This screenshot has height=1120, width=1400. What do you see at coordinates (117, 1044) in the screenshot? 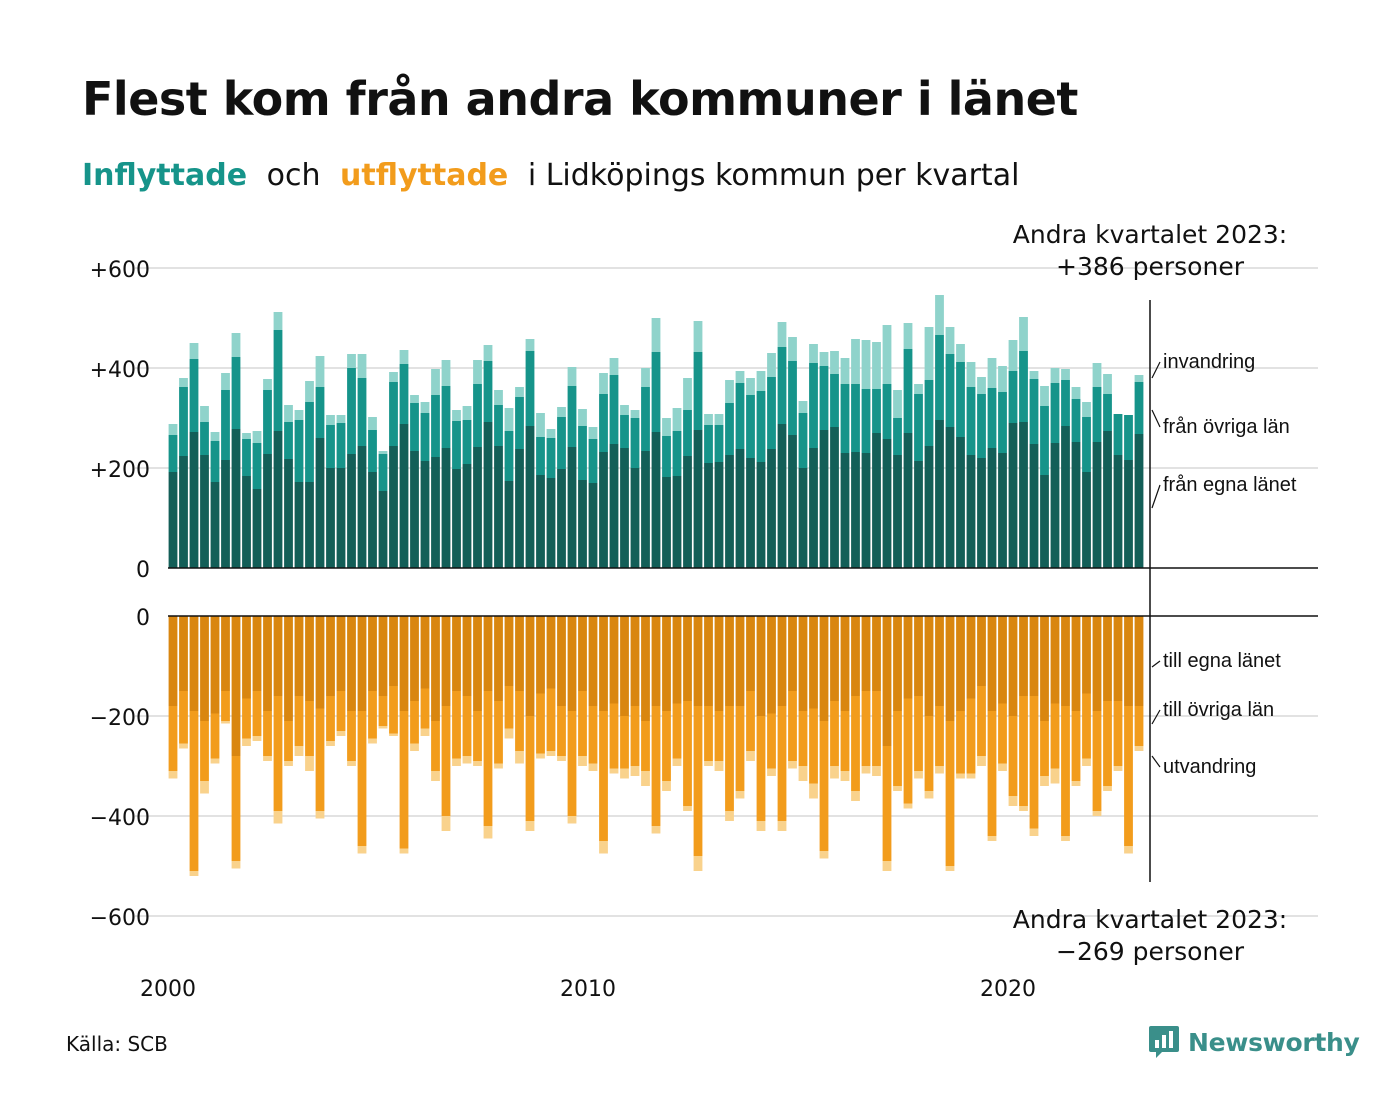
I see `source-text: Källa: SCB` at bounding box center [117, 1044].